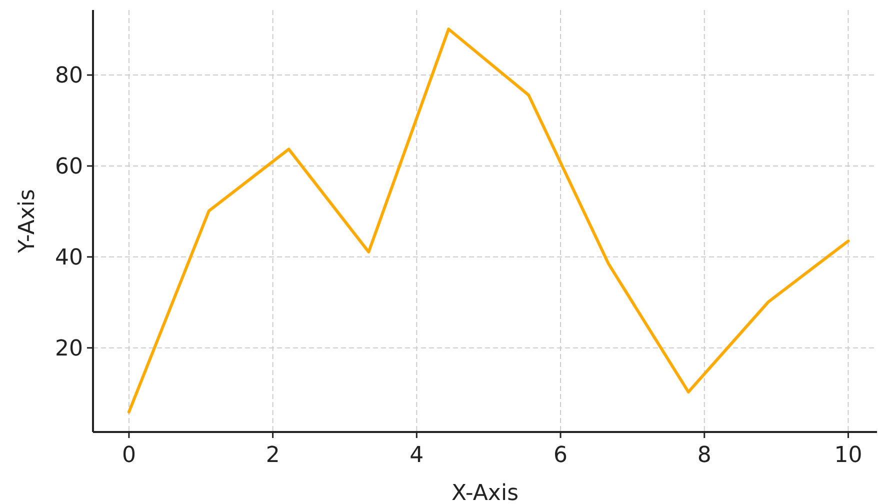 Image resolution: width=878 pixels, height=504 pixels. I want to click on y-tick-label: 60, so click(69, 167).